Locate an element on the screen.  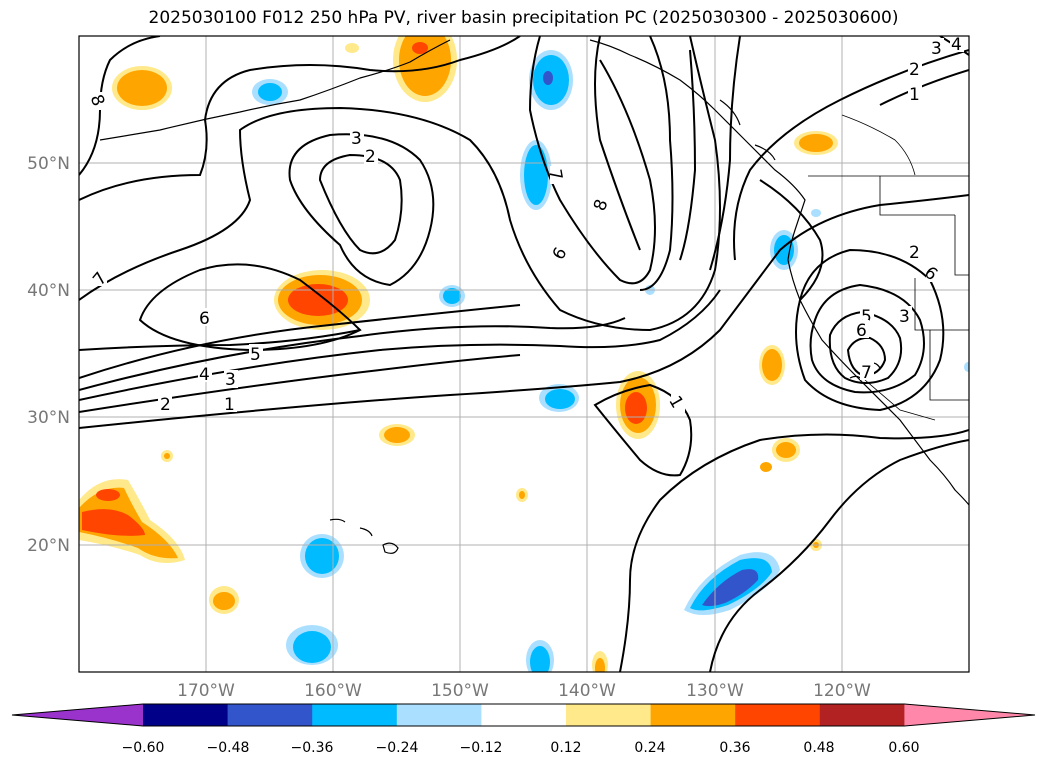
colorbar-tick: 0.12 is located at coordinates (565, 748).